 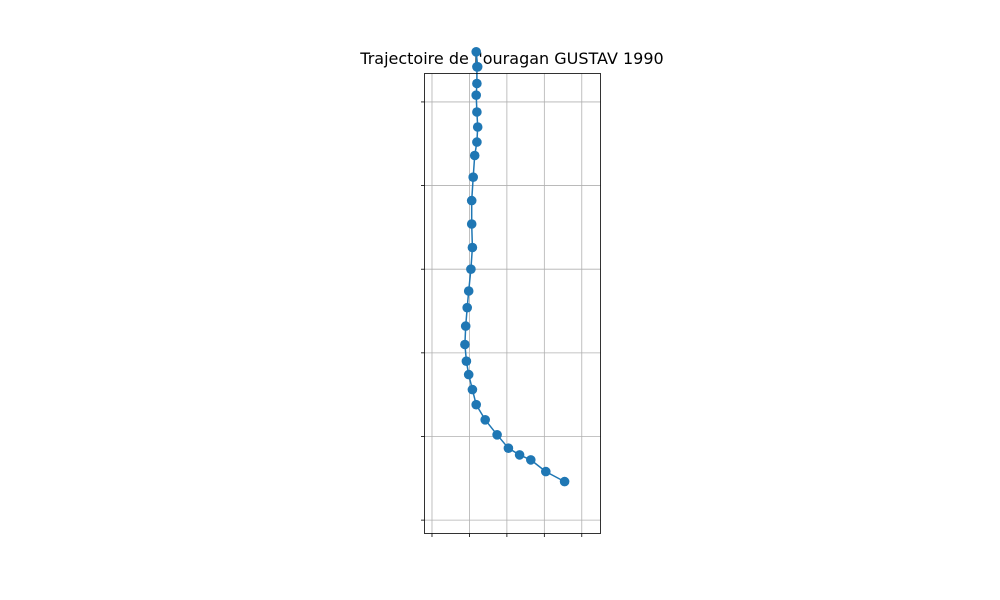 I want to click on plot-frame, so click(x=512, y=303).